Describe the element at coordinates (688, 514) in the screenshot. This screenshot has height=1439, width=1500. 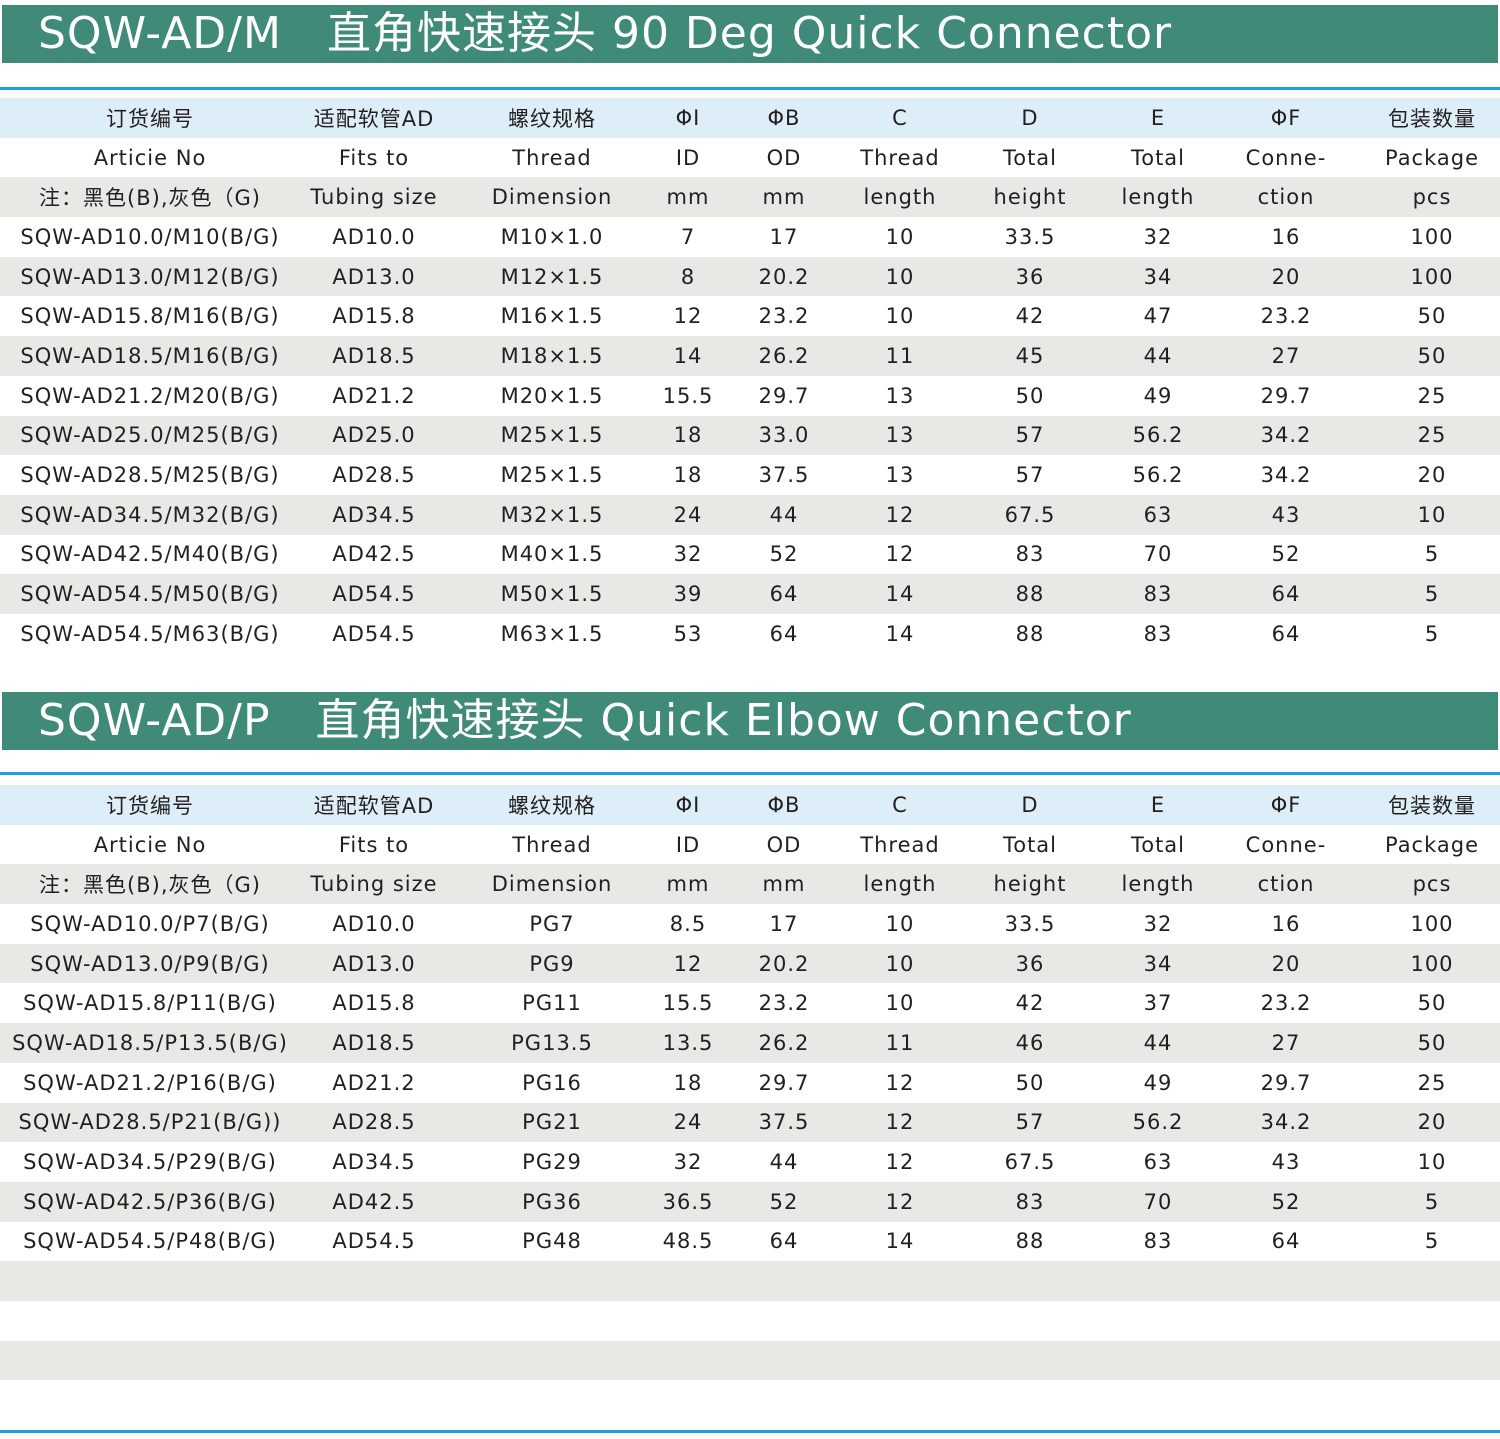
I see `cell: 24` at that location.